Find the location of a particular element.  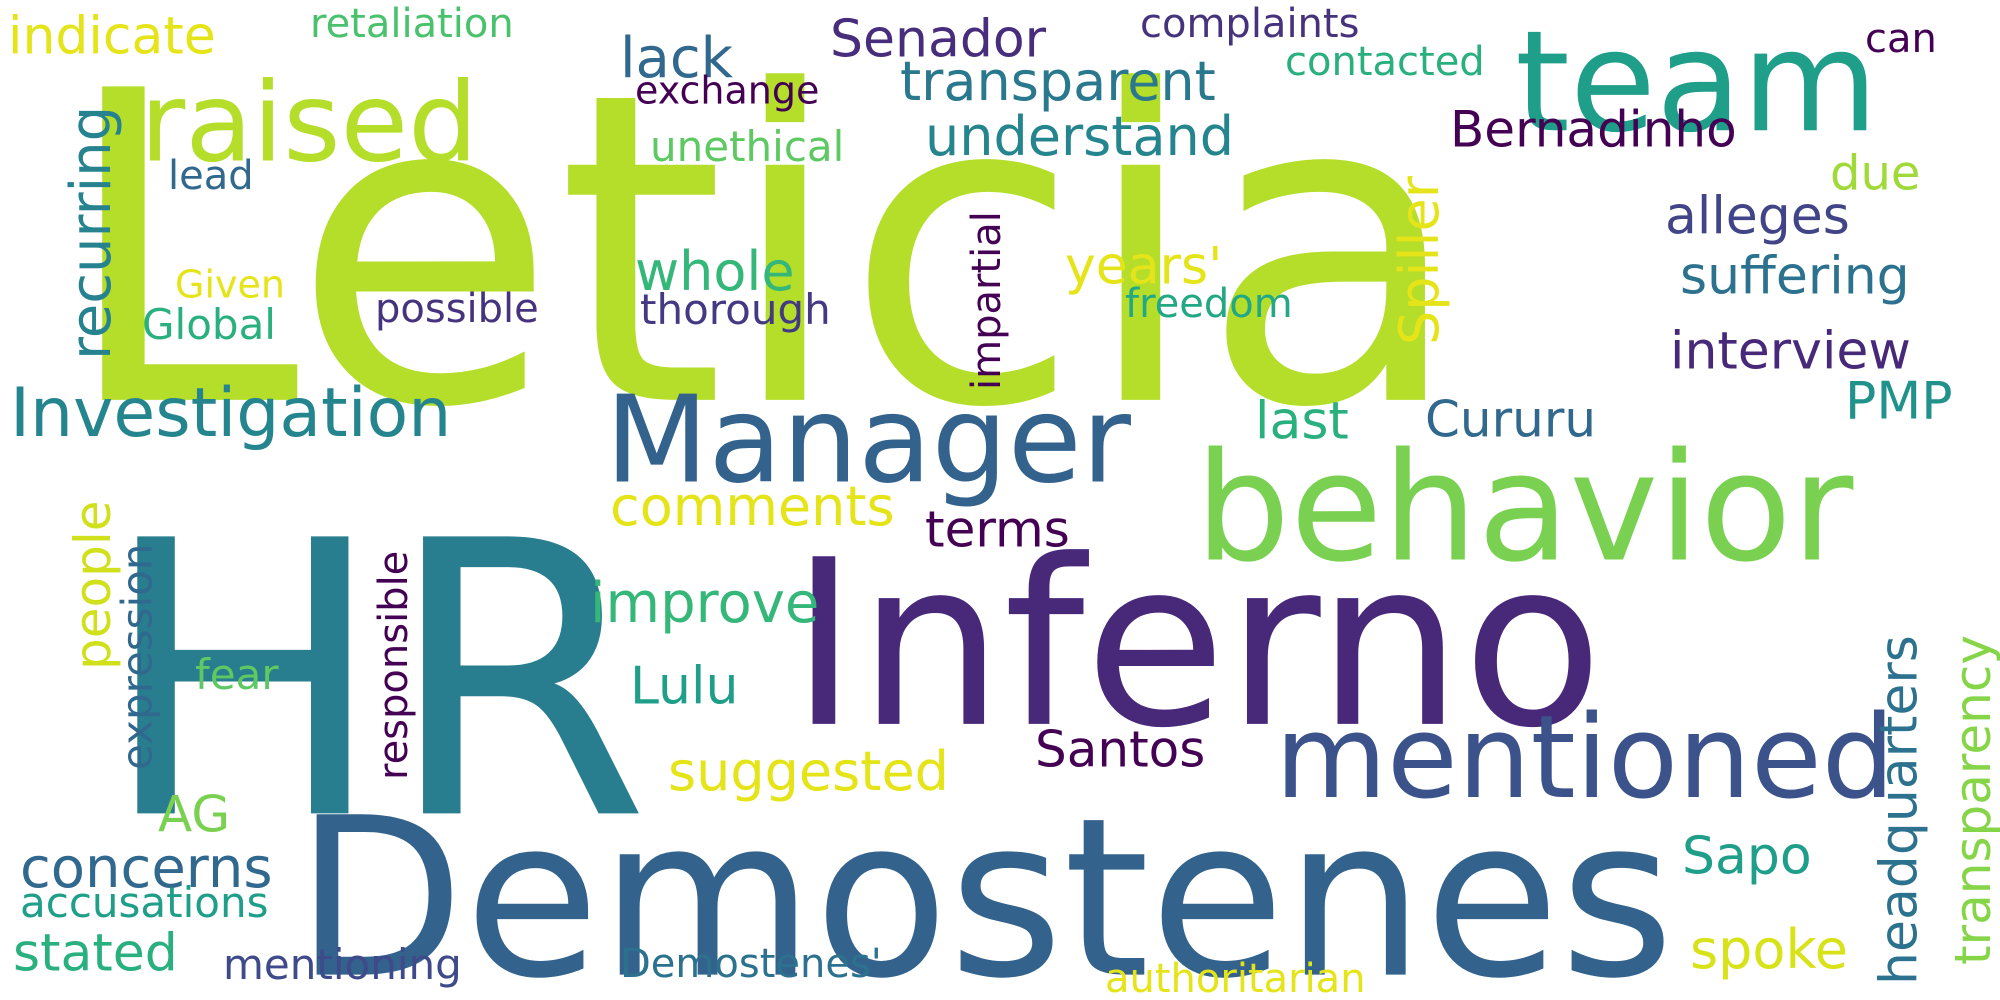

word-retaliation: retaliation is located at coordinates (412, 24).